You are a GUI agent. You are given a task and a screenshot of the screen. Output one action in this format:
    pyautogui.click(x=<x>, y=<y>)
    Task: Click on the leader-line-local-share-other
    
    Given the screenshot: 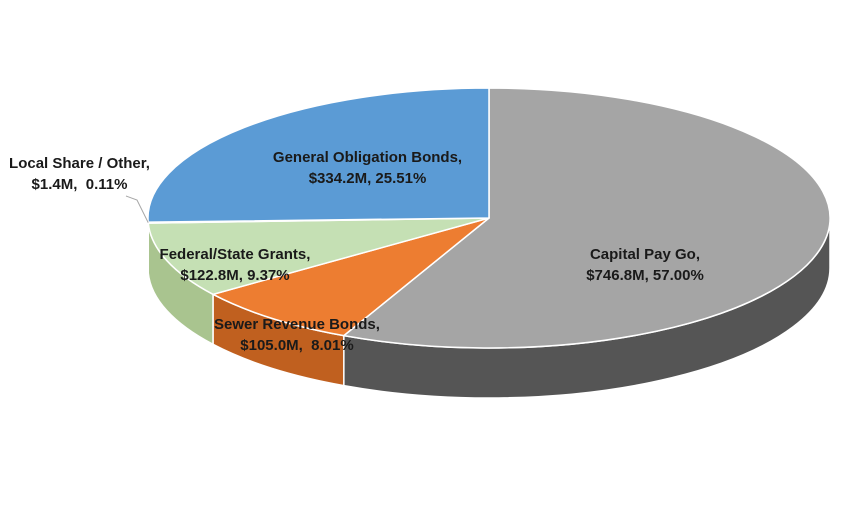 What is the action you would take?
    pyautogui.click(x=137, y=209)
    